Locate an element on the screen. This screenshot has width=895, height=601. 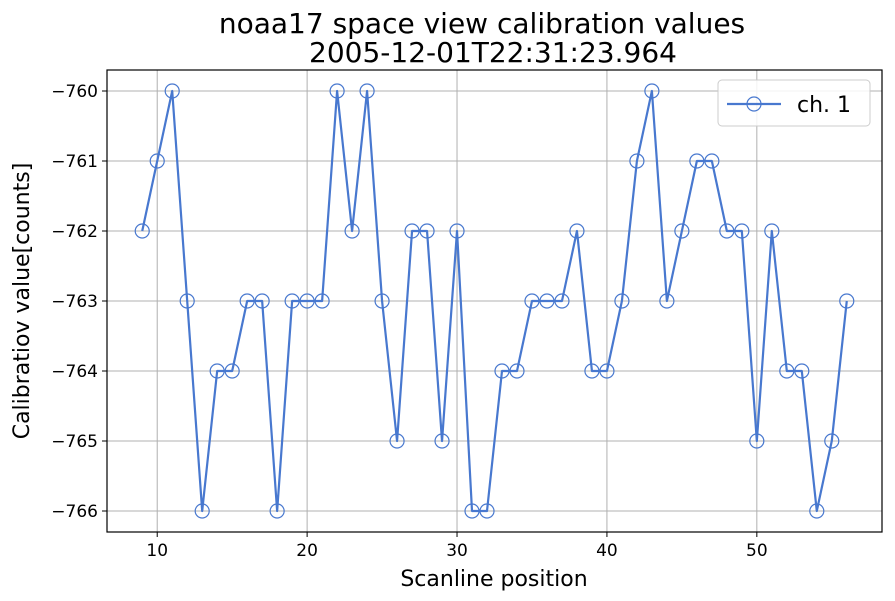
y-tick-label: −762 is located at coordinates (74, 232).